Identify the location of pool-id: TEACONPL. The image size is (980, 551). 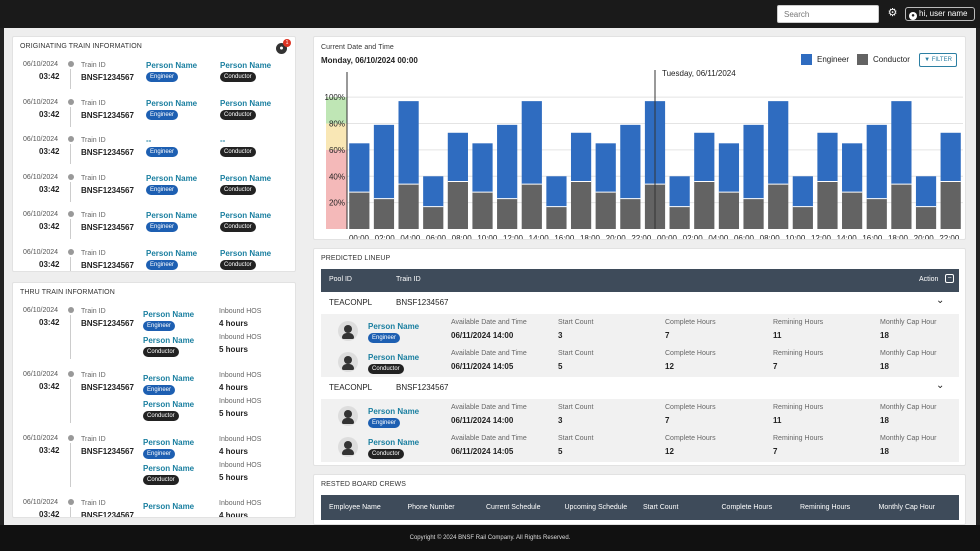
(351, 387).